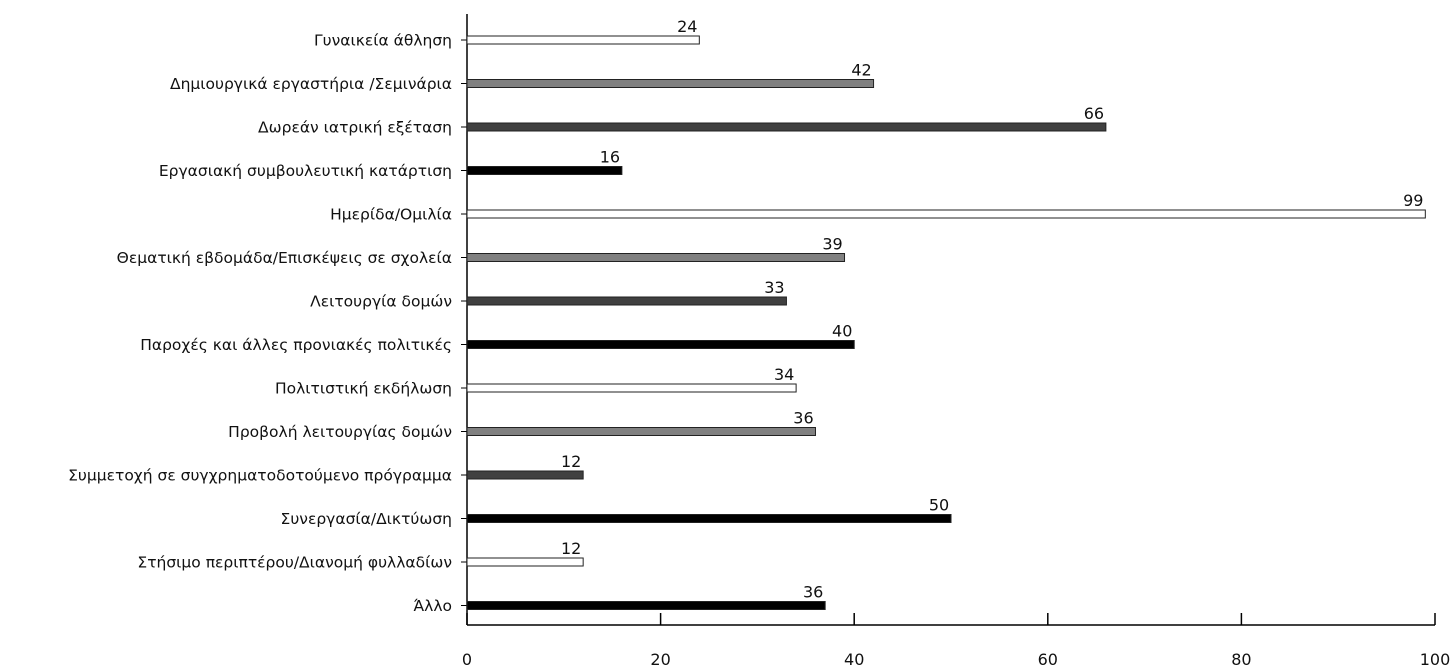 This screenshot has height=668, width=1454. What do you see at coordinates (1241, 659) in the screenshot?
I see `x-tick-label: 80` at bounding box center [1241, 659].